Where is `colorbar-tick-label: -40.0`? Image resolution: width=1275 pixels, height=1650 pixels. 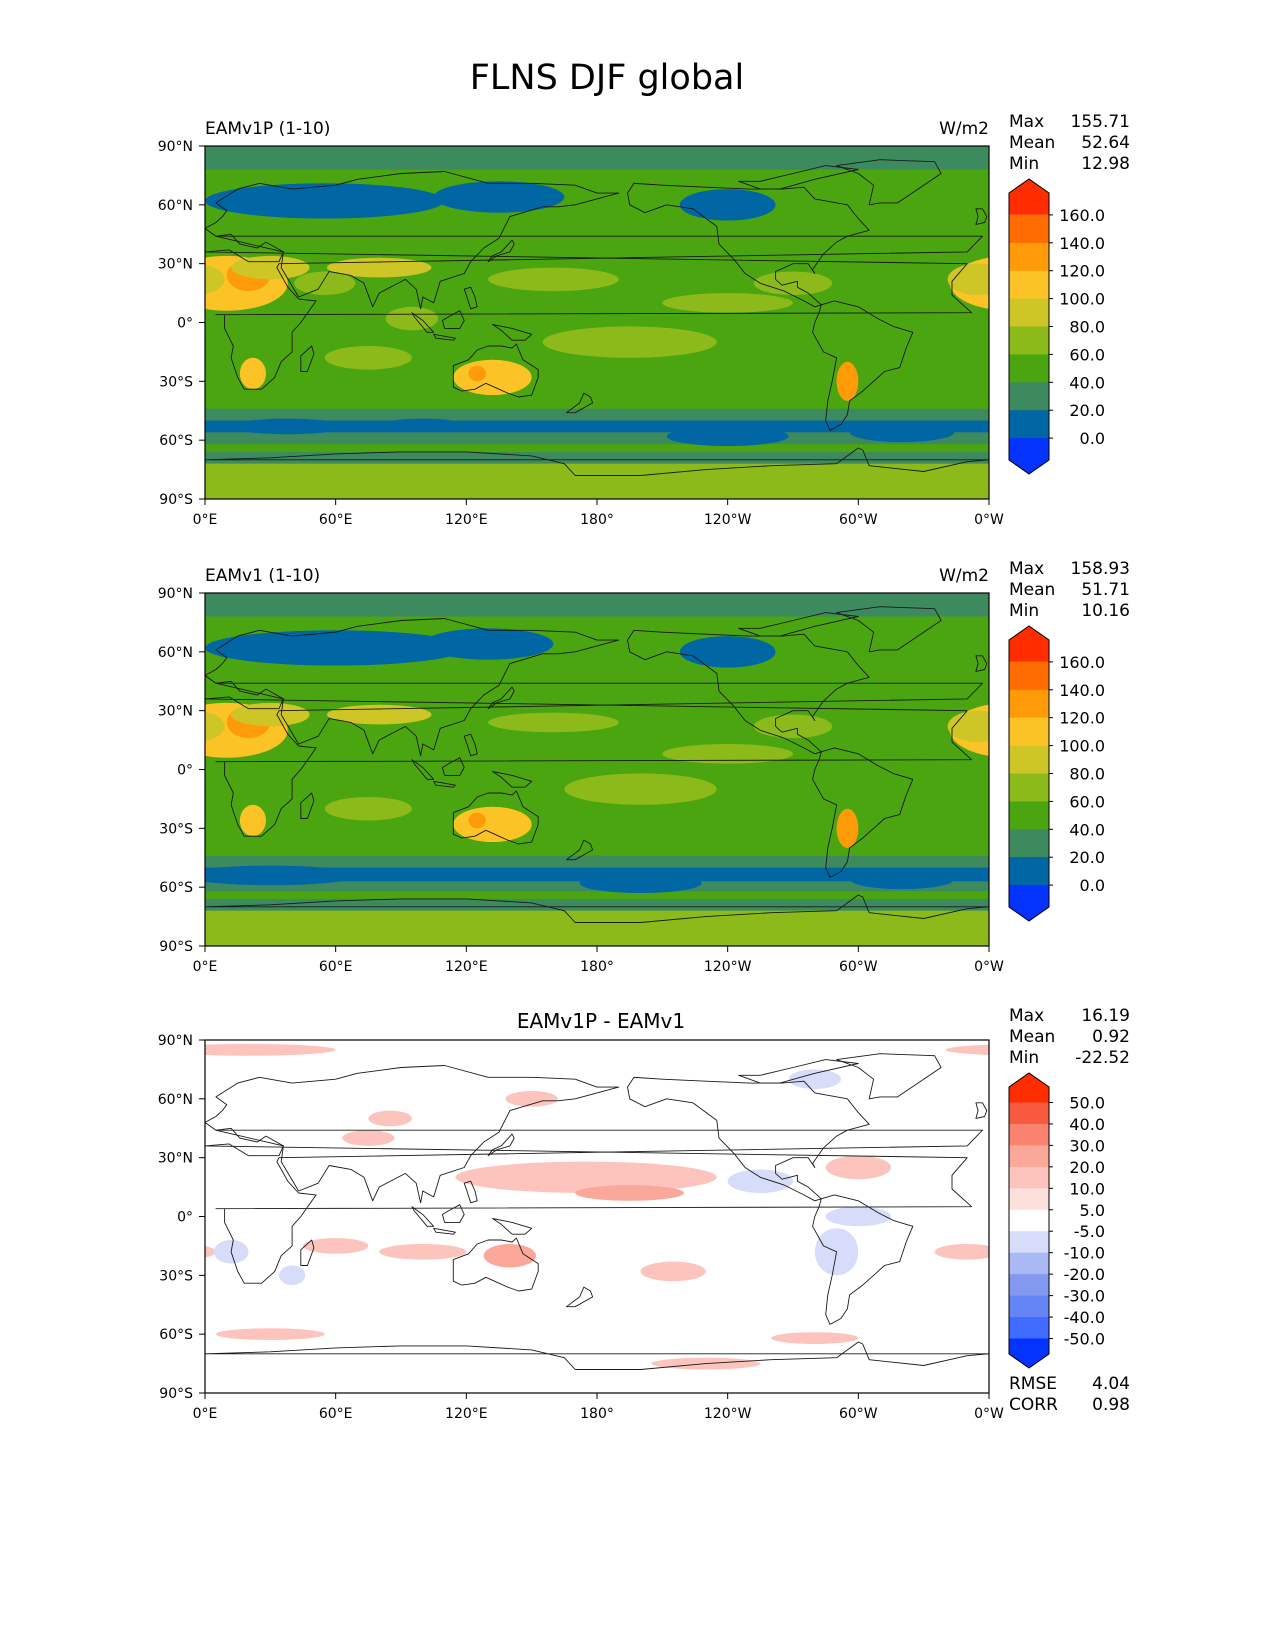 colorbar-tick-label: -40.0 is located at coordinates (1084, 1317).